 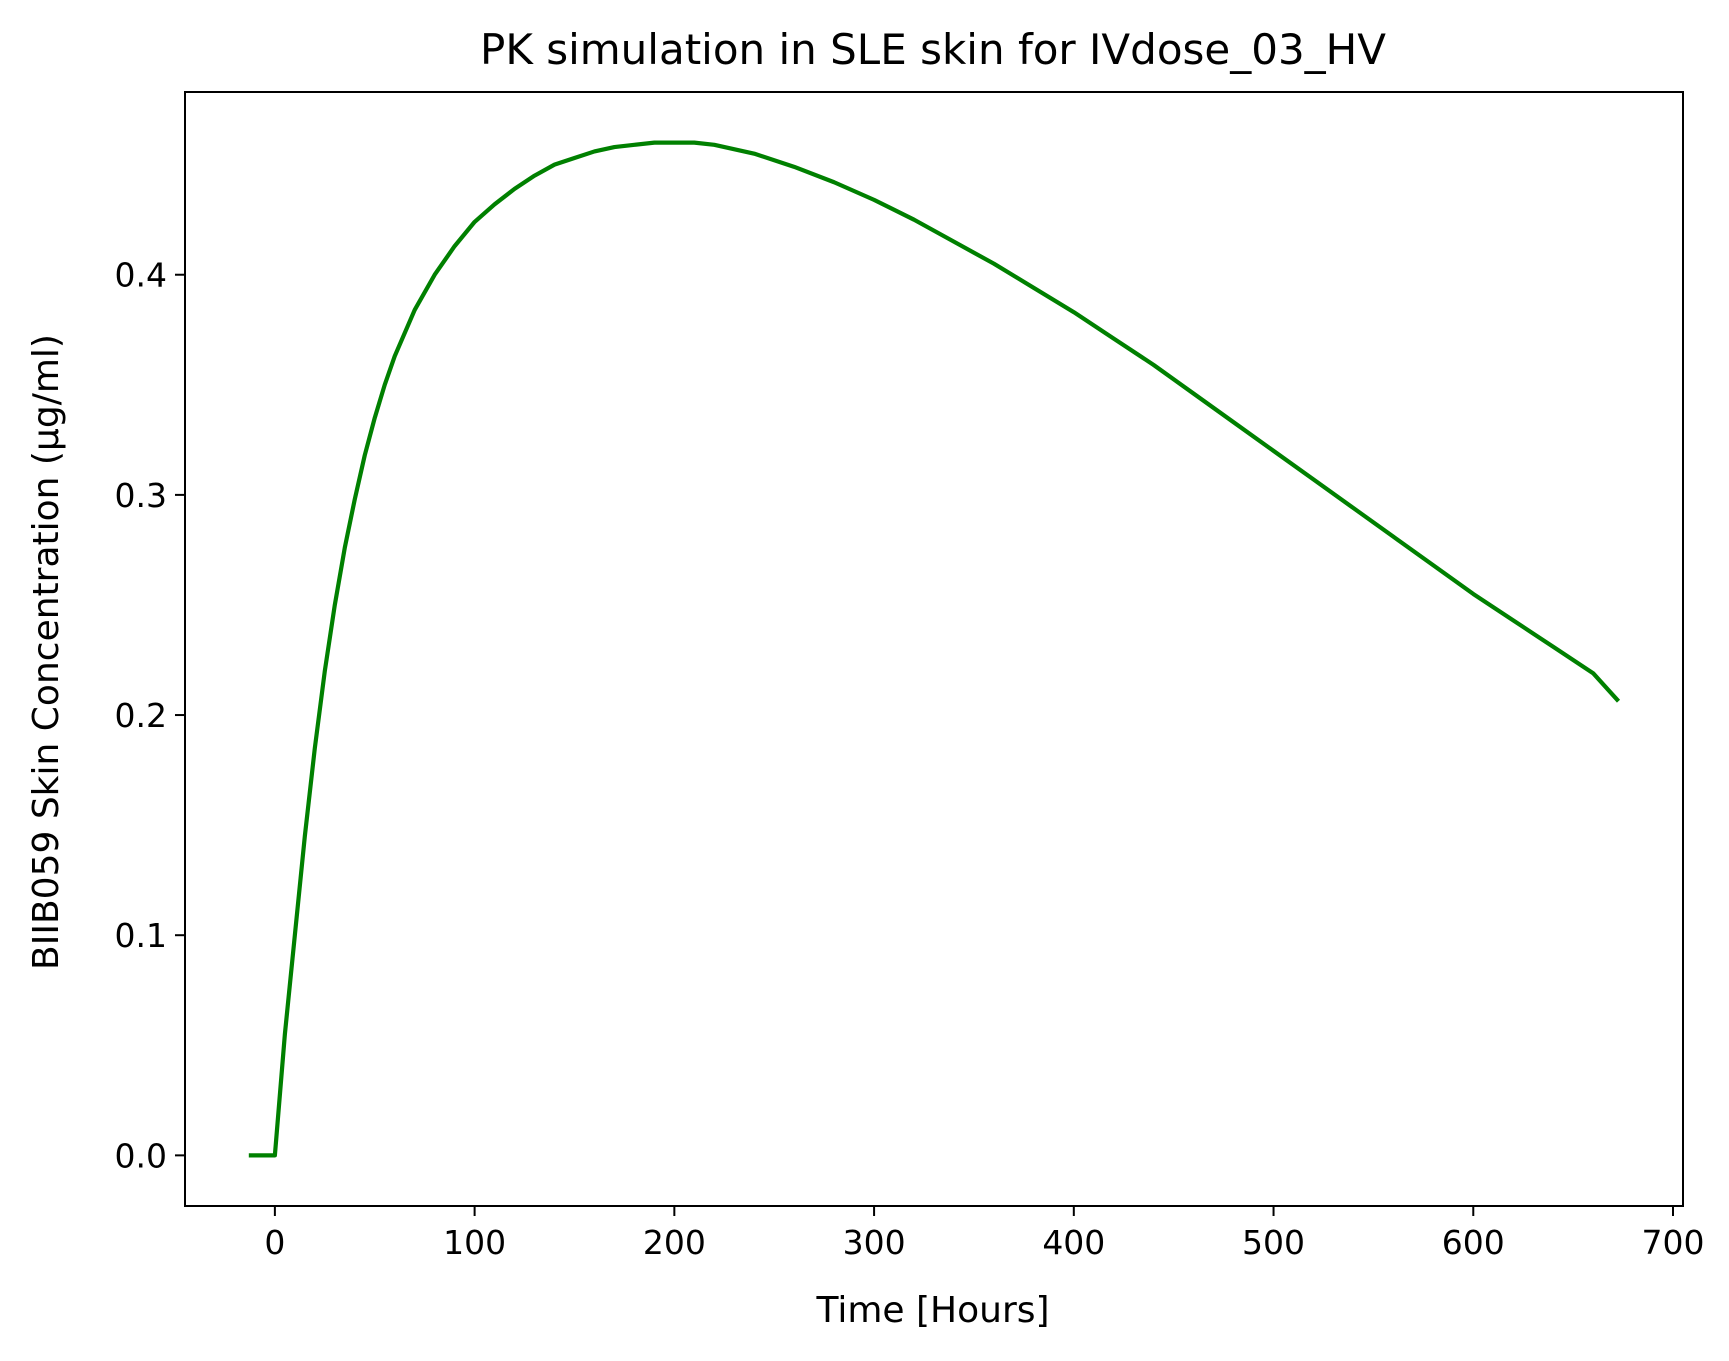 What do you see at coordinates (474, 1242) in the screenshot?
I see `x-tick-label-1: 100` at bounding box center [474, 1242].